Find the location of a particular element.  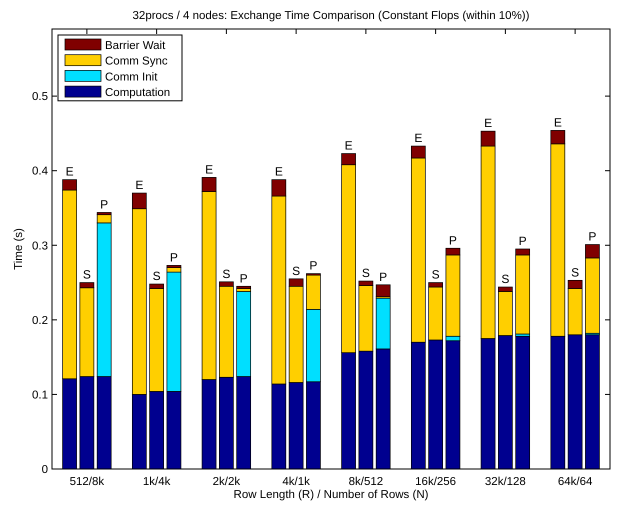

x-tick-label: 1k/4k is located at coordinates (156, 482).